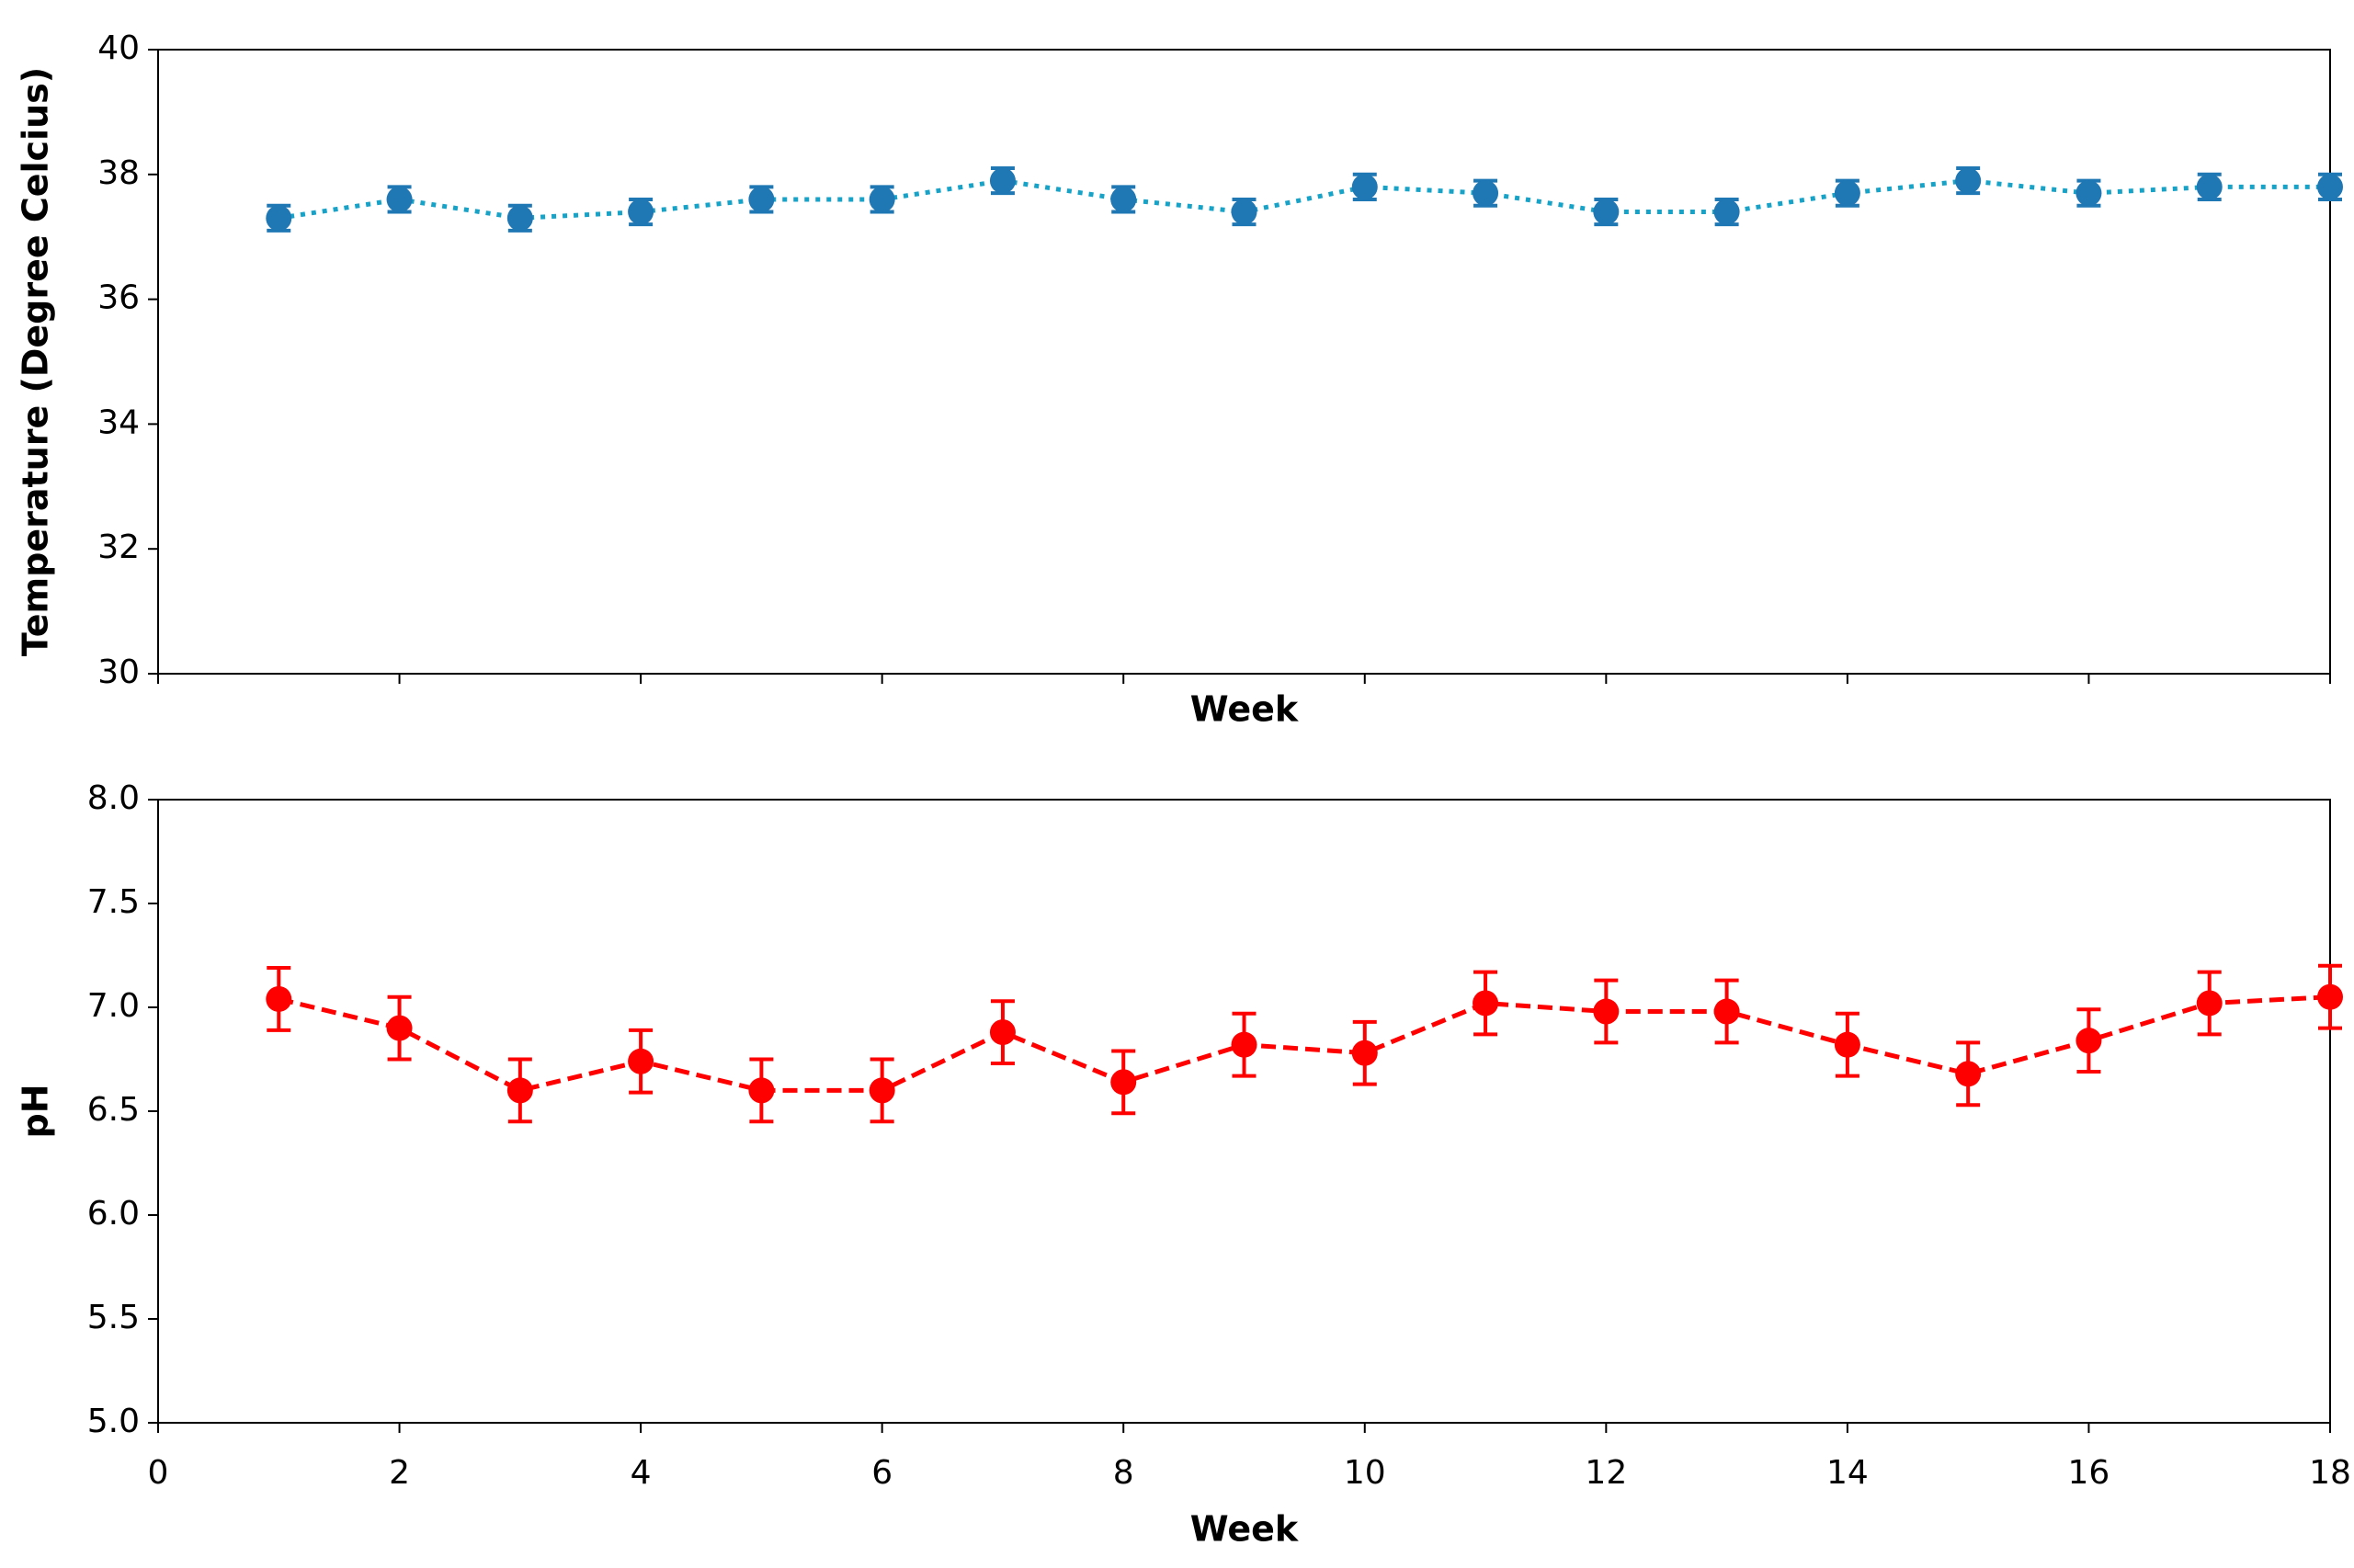  I want to click on y-tick-label: 30, so click(118, 672).